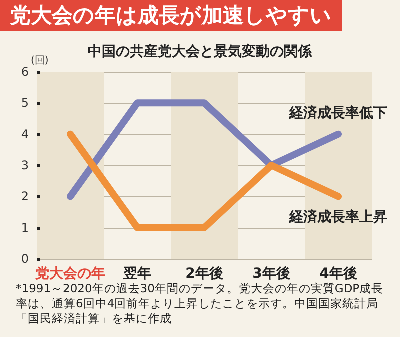  I want to click on x-tick-label: 3年後, so click(271, 274).